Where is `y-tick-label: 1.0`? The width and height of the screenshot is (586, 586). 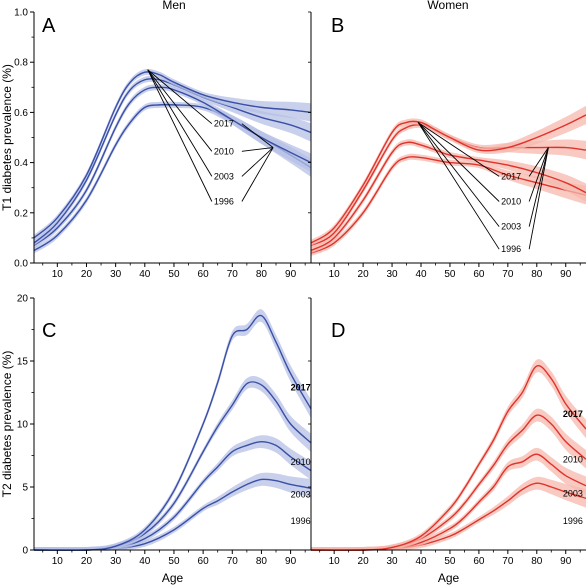 y-tick-label: 1.0 is located at coordinates (21, 13).